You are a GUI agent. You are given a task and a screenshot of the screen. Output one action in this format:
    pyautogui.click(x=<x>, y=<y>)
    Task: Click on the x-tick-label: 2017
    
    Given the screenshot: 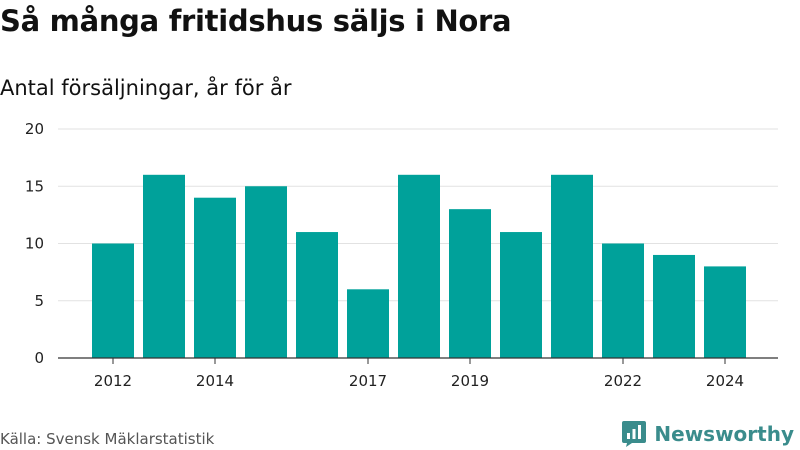 What is the action you would take?
    pyautogui.click(x=368, y=381)
    